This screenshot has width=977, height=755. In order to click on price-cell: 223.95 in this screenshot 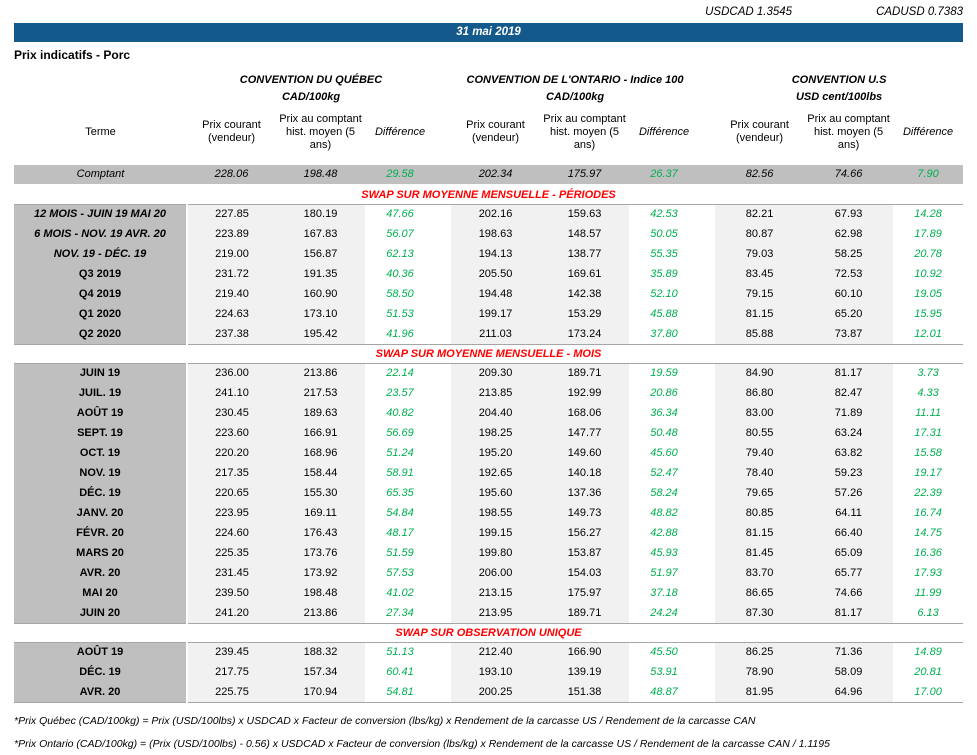, I will do `click(231, 513)`.